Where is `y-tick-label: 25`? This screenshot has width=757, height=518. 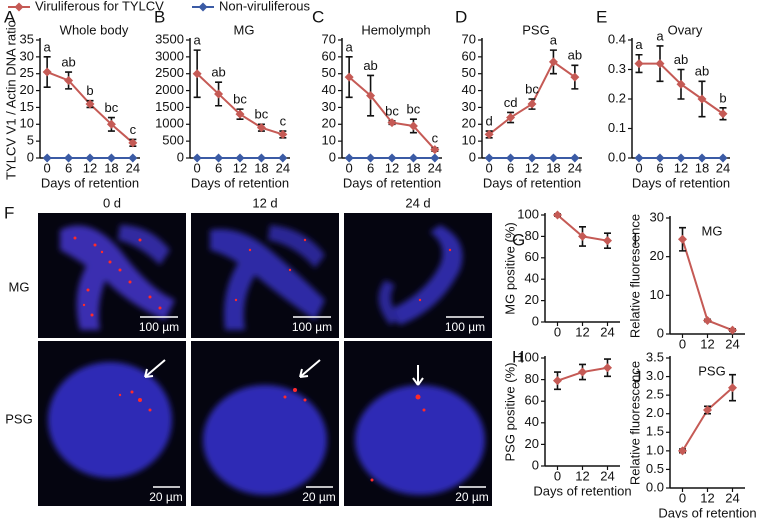
y-tick-label: 25 is located at coordinates (27, 72).